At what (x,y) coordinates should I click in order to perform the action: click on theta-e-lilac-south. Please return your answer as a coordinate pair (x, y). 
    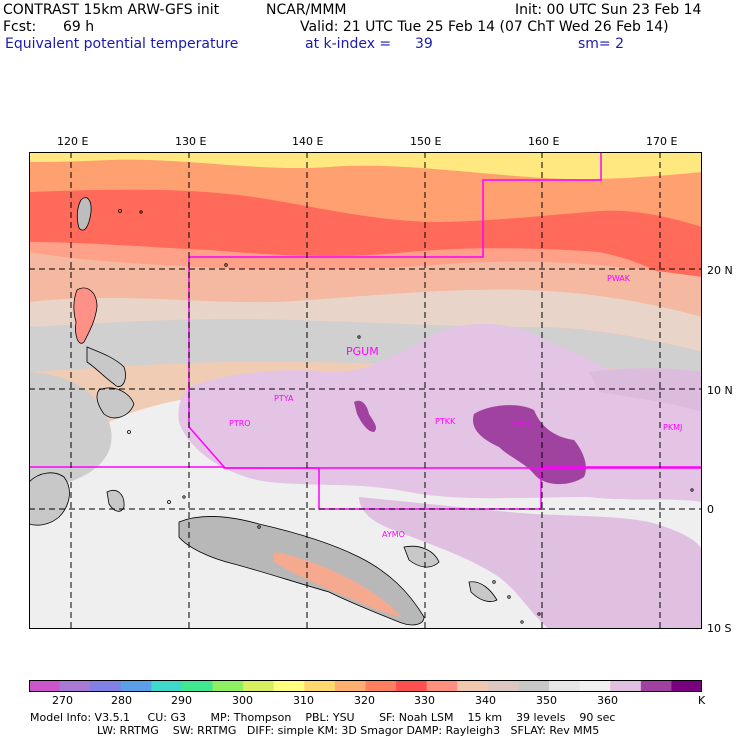
    Looking at the image, I should click on (530, 563).